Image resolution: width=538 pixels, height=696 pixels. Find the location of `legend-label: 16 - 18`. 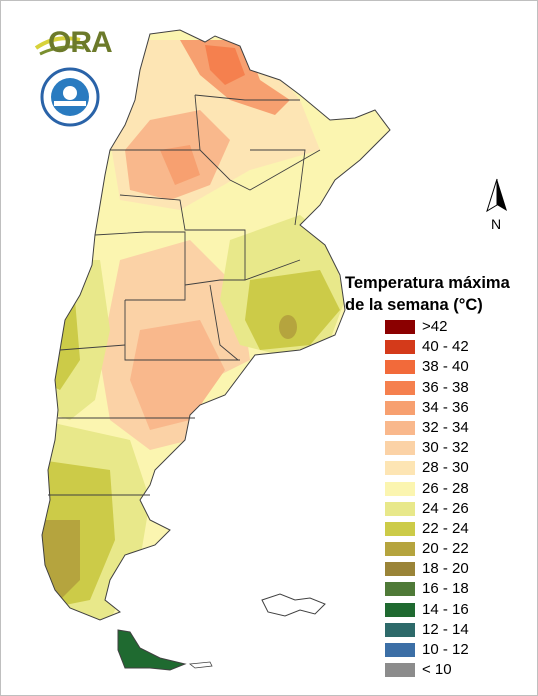

legend-label: 16 - 18 is located at coordinates (445, 589).